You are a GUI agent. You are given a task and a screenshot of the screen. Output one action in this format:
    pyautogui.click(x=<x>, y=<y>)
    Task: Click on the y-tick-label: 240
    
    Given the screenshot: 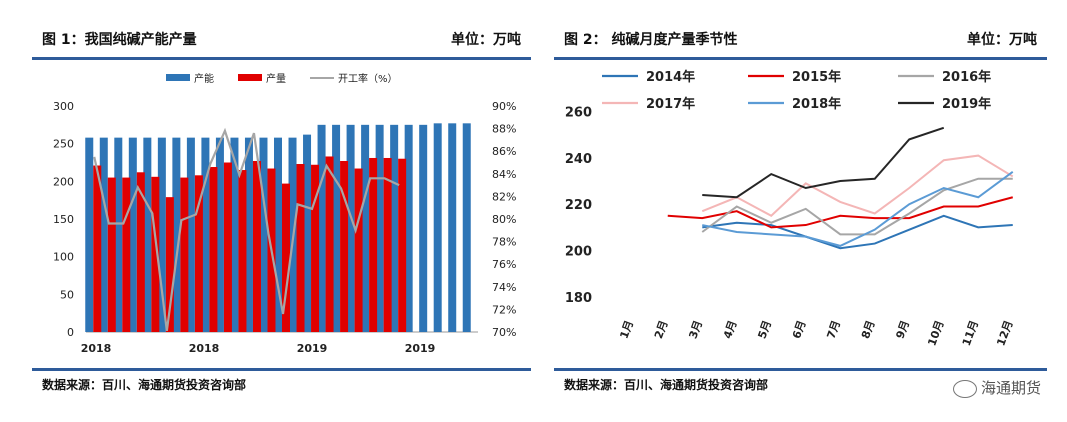 What is the action you would take?
    pyautogui.click(x=578, y=159)
    